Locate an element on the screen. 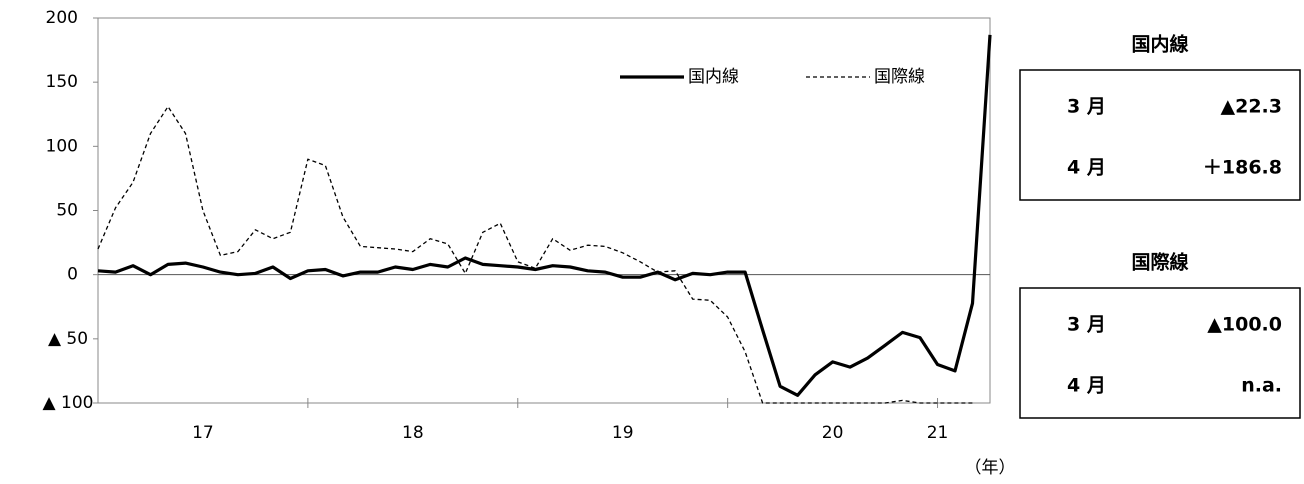 The image size is (1304, 484). y-tick-label: 50 is located at coordinates (67, 211).